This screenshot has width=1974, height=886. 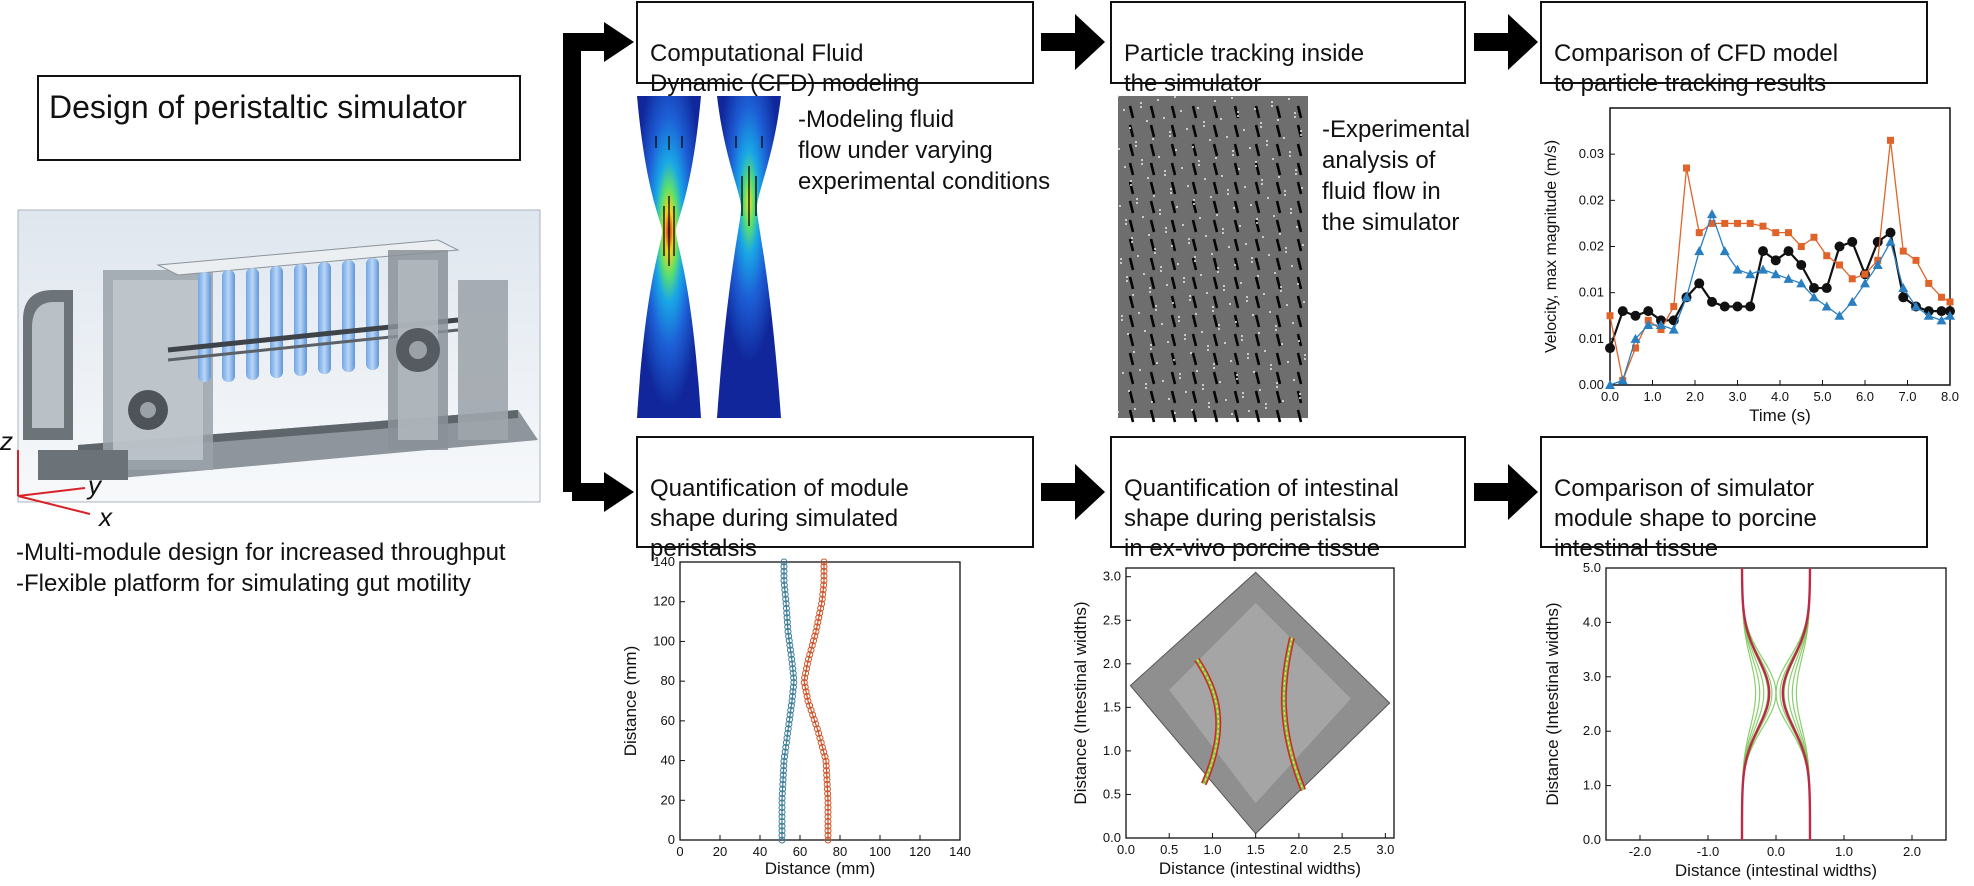 I want to click on y-axis-label: Distance (Intestinal widths), so click(x=1552, y=703).